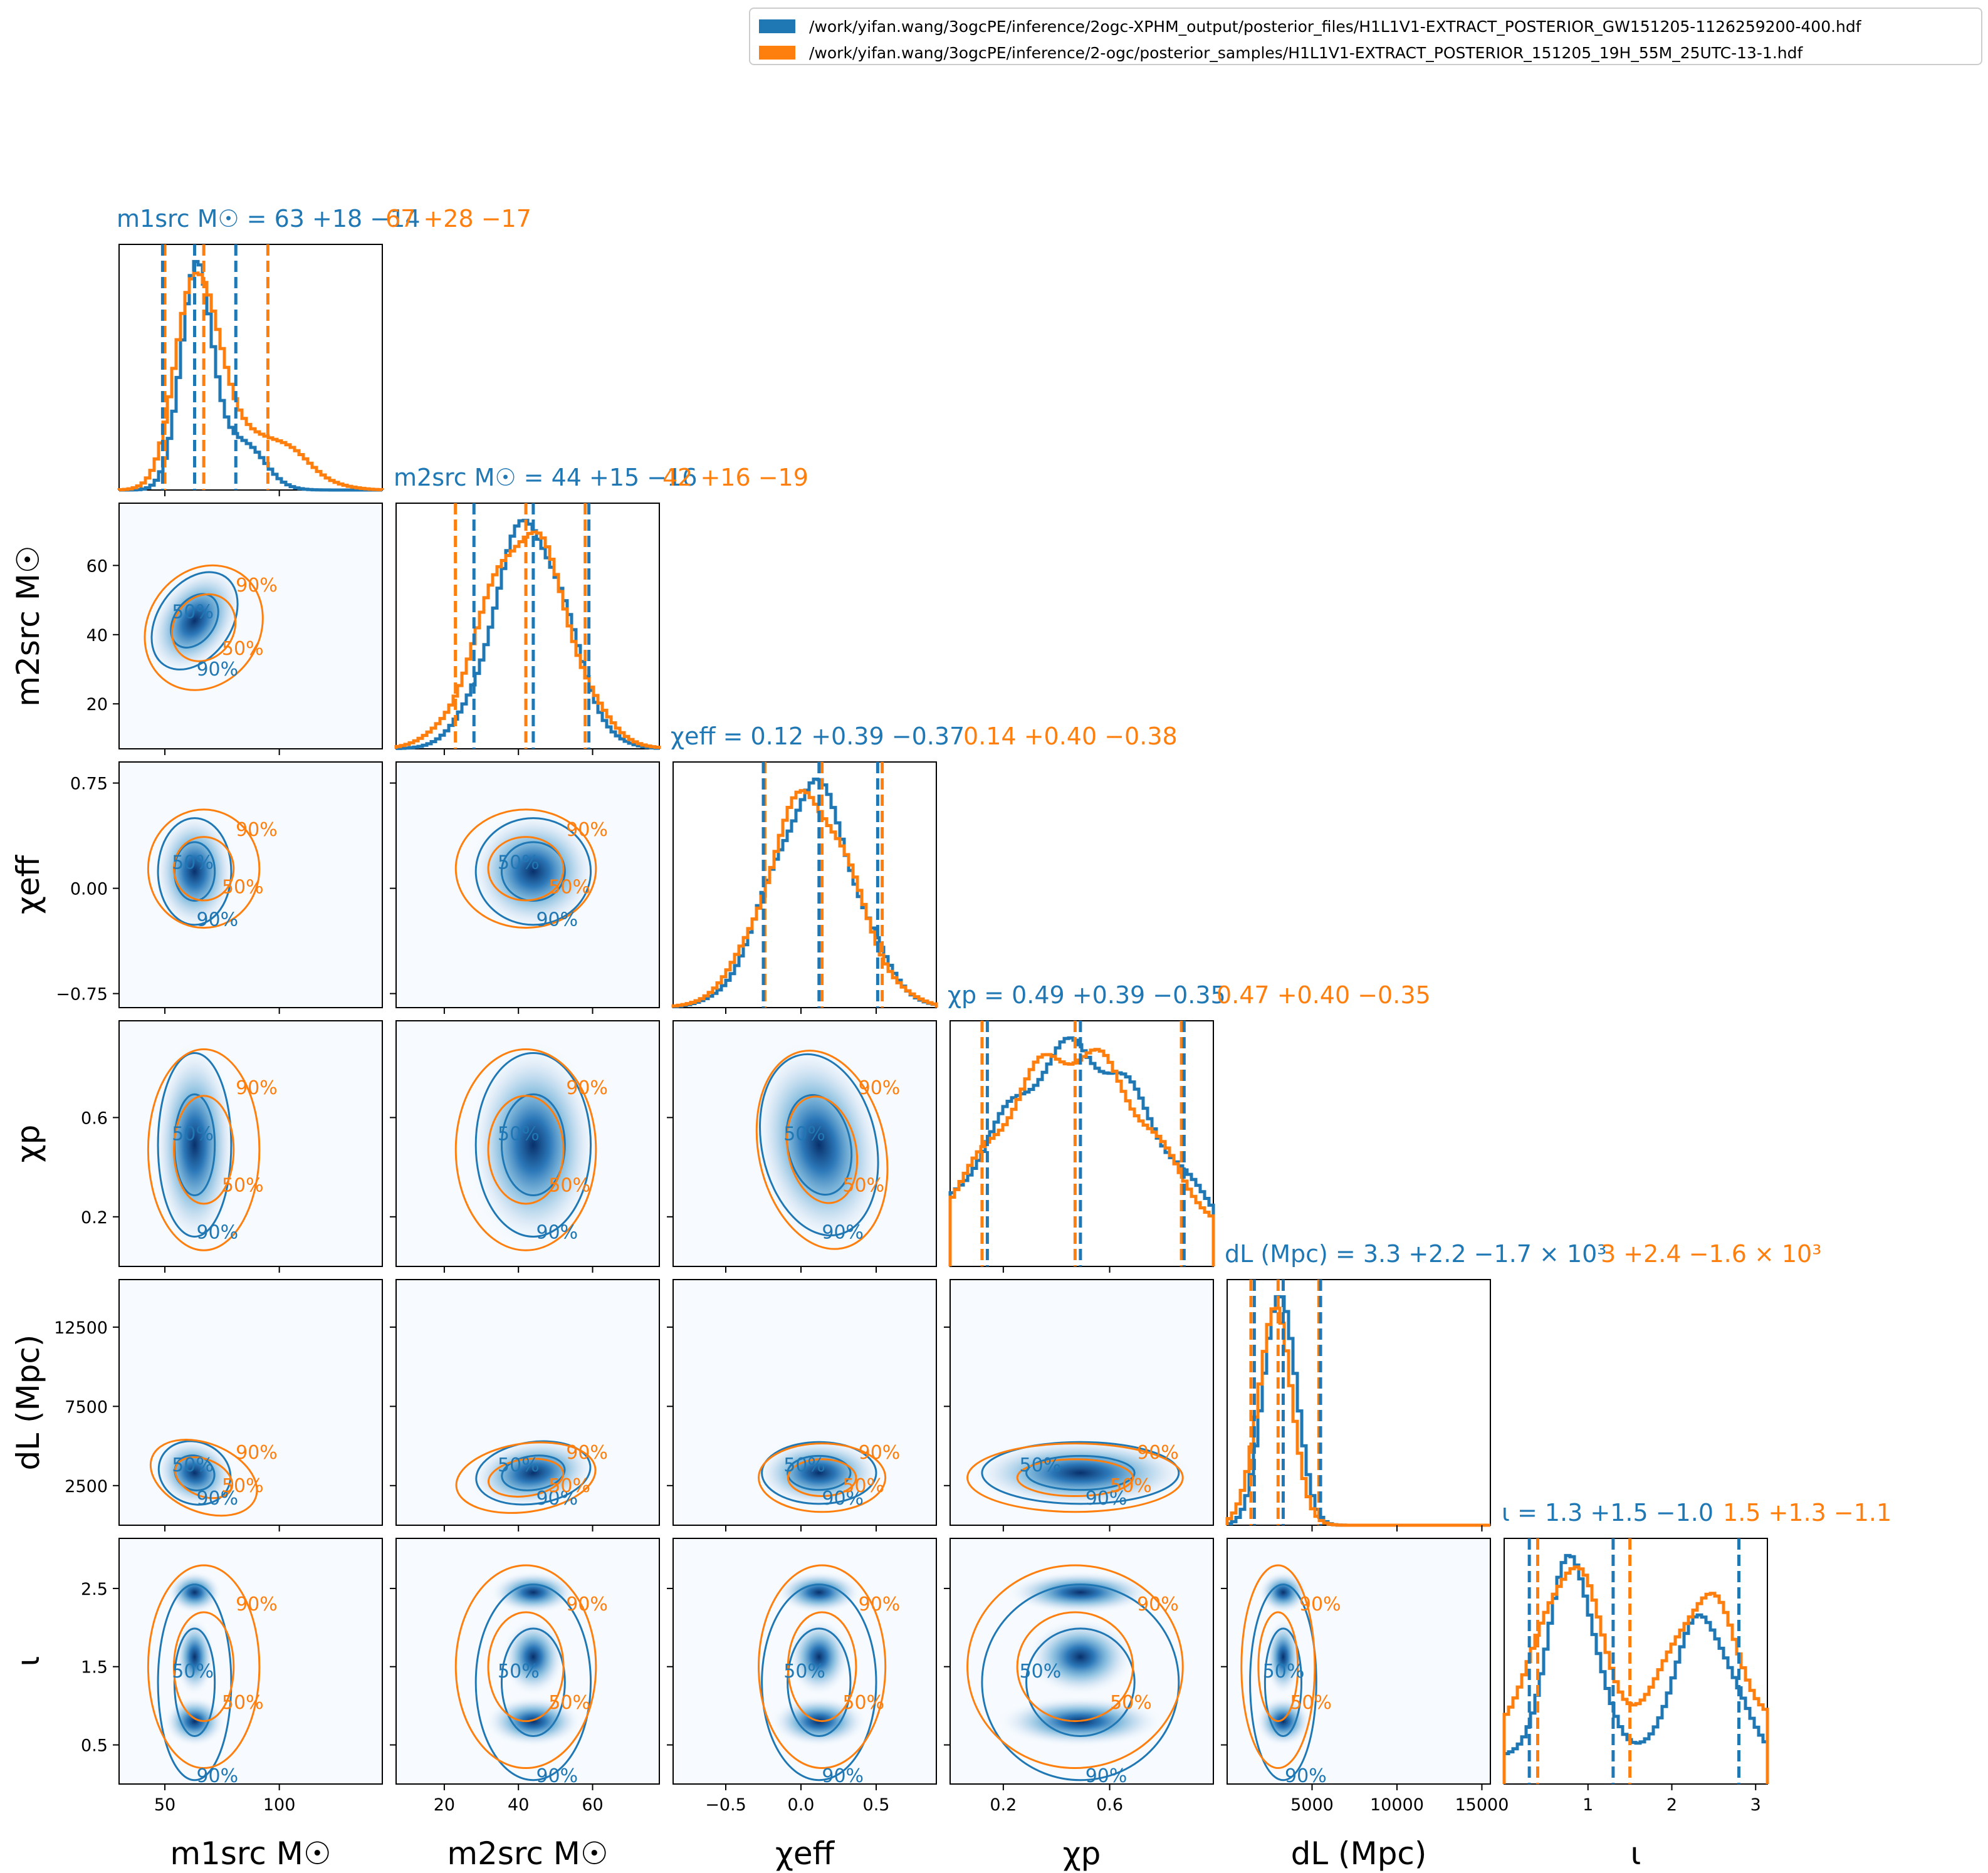 This screenshot has width=1988, height=1873. Describe the element at coordinates (805, 1854) in the screenshot. I see `x-axis-label-chi_eff: χeff` at that location.